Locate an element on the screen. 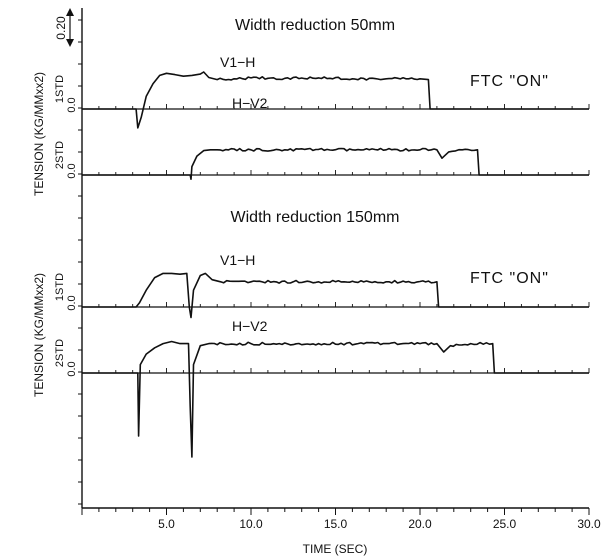 This screenshot has width=609, height=559. panel-title: Width reduction 150mm is located at coordinates (315, 217).